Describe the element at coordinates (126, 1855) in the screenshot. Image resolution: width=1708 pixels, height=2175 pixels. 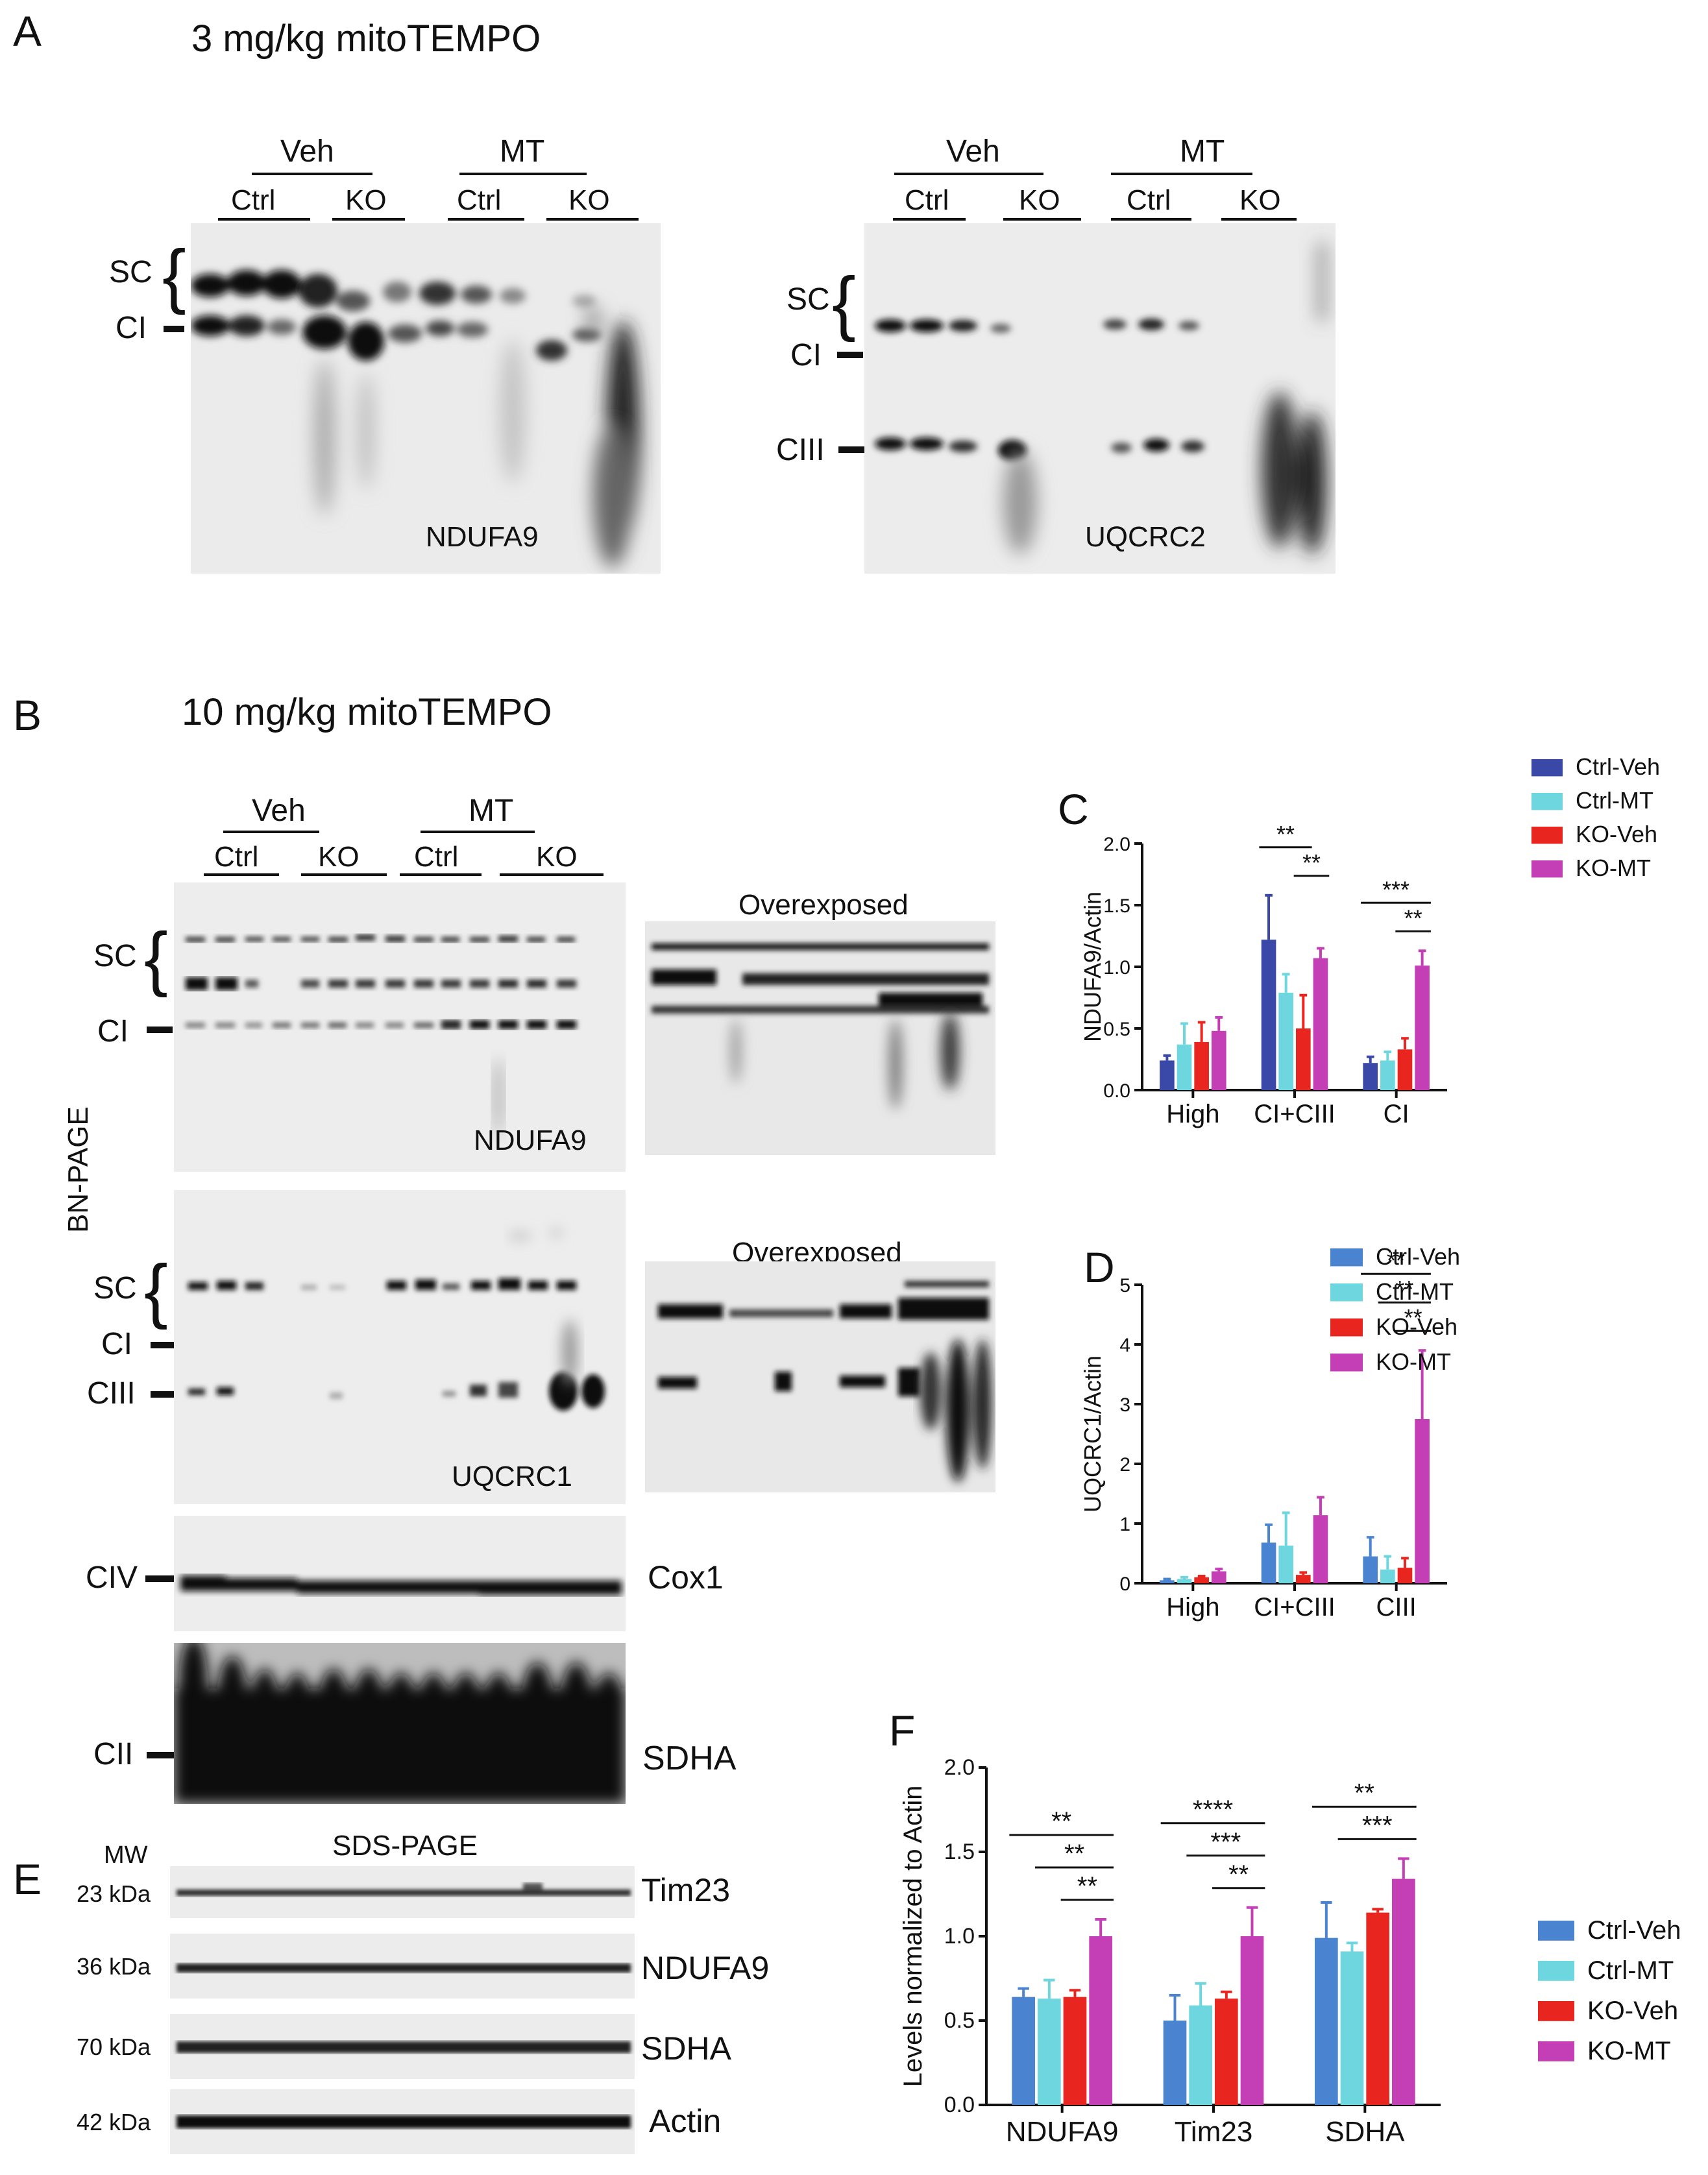
I see `mw-header: MW` at that location.